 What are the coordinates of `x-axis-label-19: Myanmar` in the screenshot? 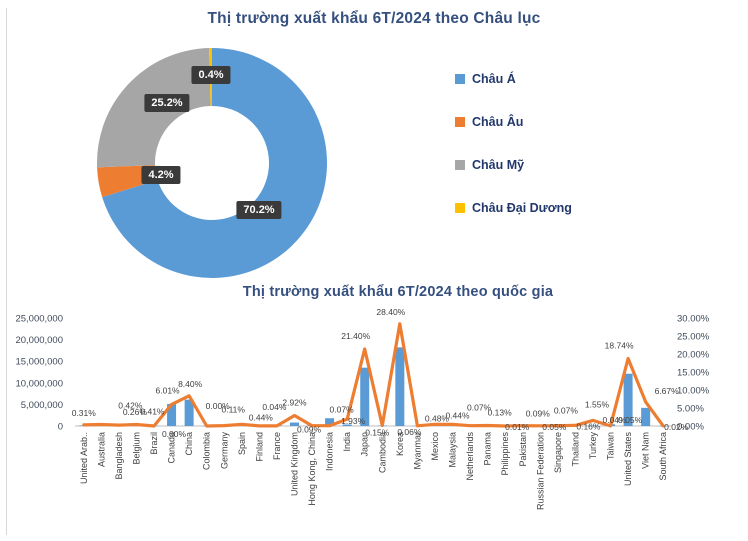 It's located at (417, 451).